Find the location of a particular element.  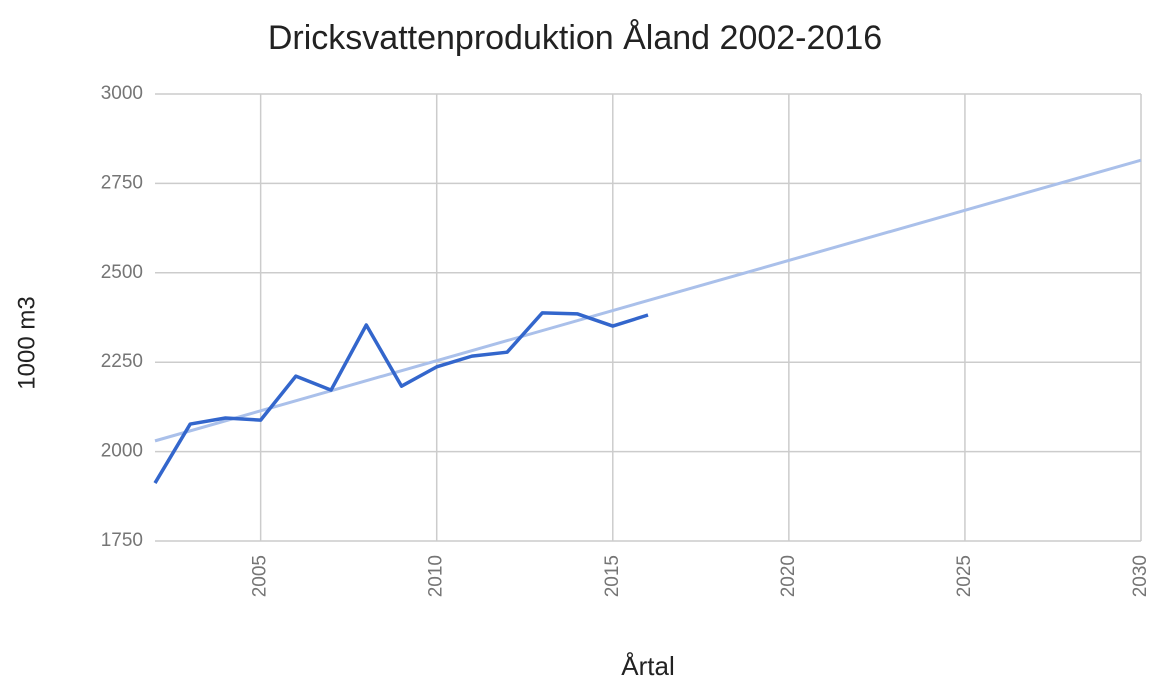

y-tick-label: 2750 is located at coordinates (122, 182).